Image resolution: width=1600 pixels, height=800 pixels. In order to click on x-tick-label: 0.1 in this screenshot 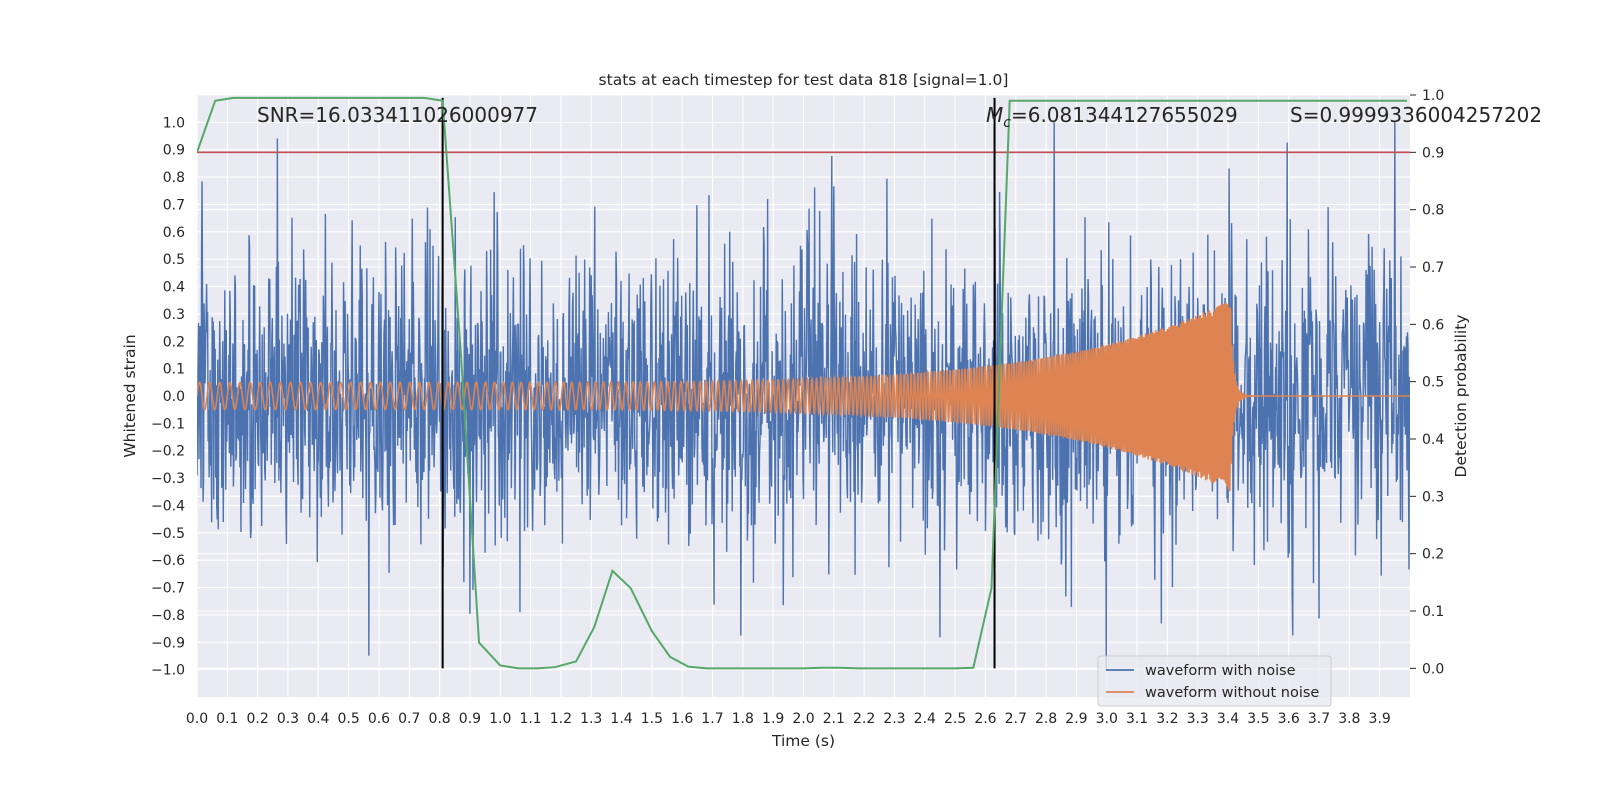, I will do `click(227, 719)`.